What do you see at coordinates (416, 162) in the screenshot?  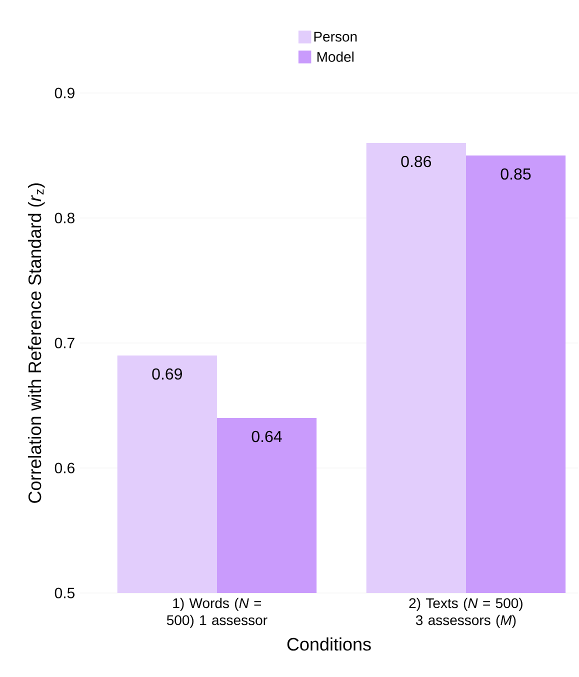 I see `data-label: 0.86` at bounding box center [416, 162].